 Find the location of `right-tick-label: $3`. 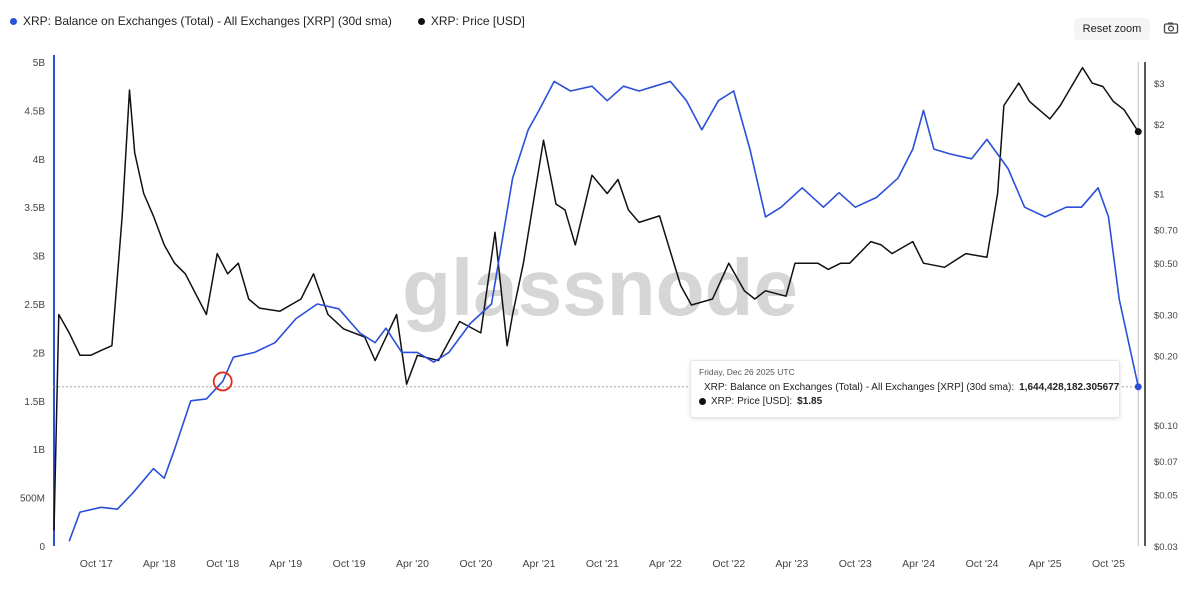

right-tick-label: $3 is located at coordinates (1159, 84).